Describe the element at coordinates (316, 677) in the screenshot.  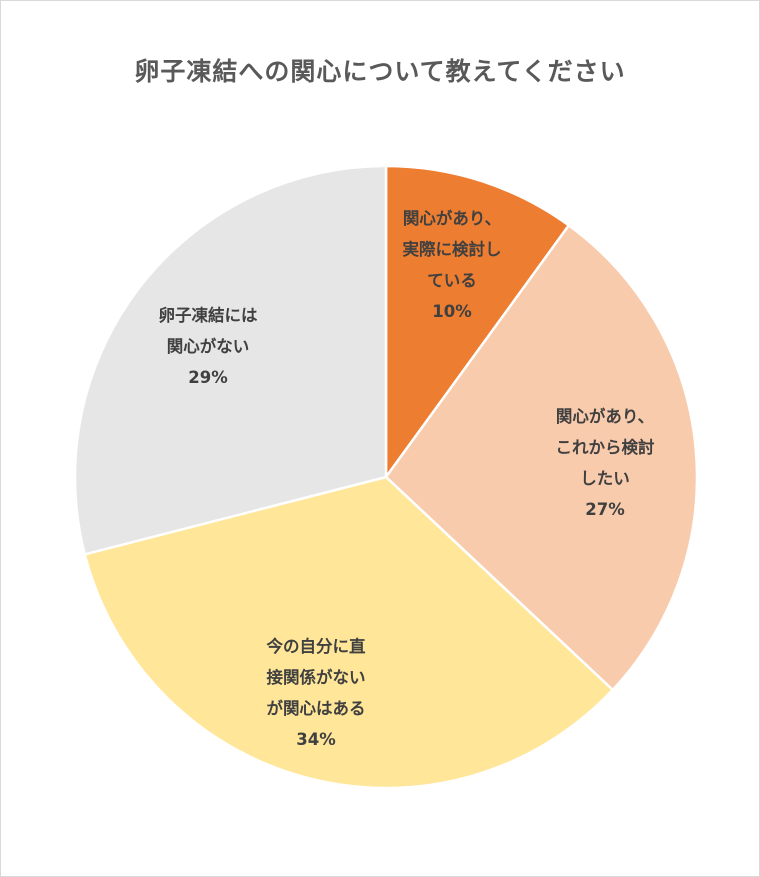
I see `slice-label-line: 接関係がない` at that location.